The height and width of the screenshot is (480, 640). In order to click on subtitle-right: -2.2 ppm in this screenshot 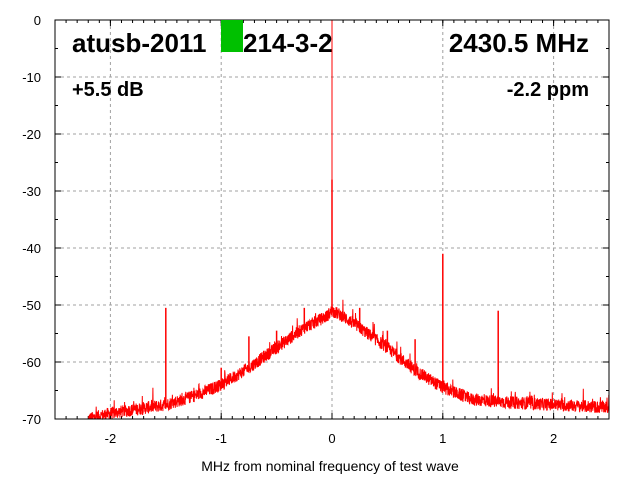, I will do `click(548, 90)`.